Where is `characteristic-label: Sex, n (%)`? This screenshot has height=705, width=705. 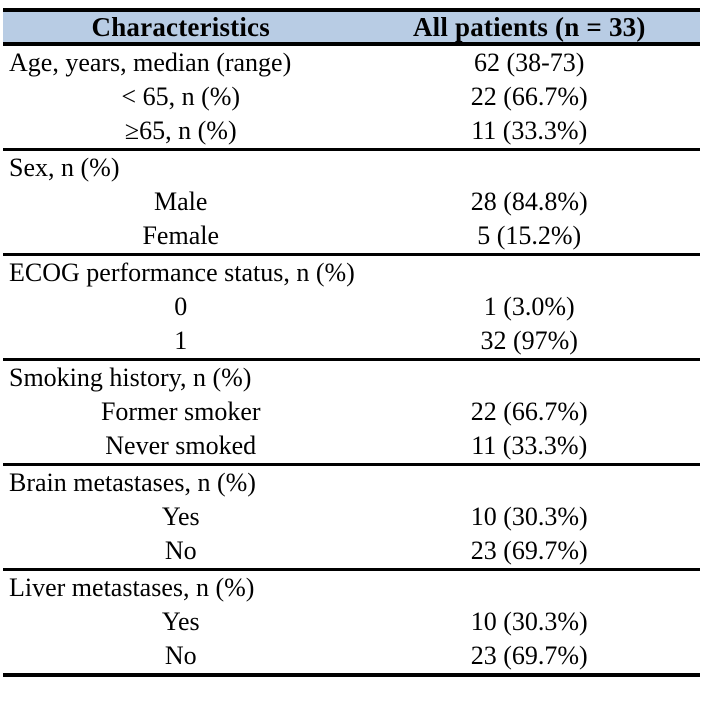
characteristic-label: Sex, n (%) is located at coordinates (64, 167).